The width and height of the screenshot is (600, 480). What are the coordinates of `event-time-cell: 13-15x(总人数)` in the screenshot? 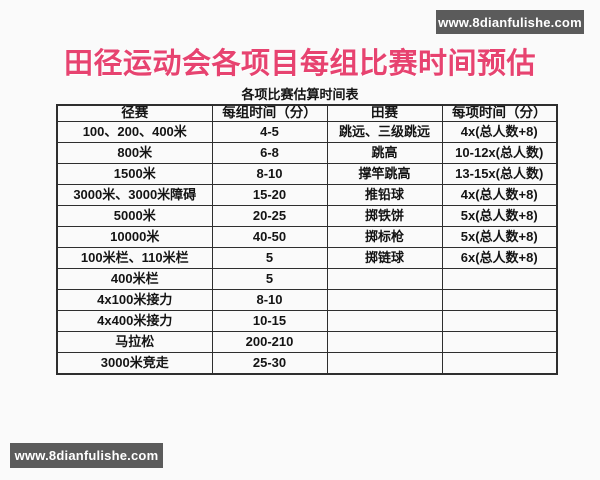 It's located at (499, 173).